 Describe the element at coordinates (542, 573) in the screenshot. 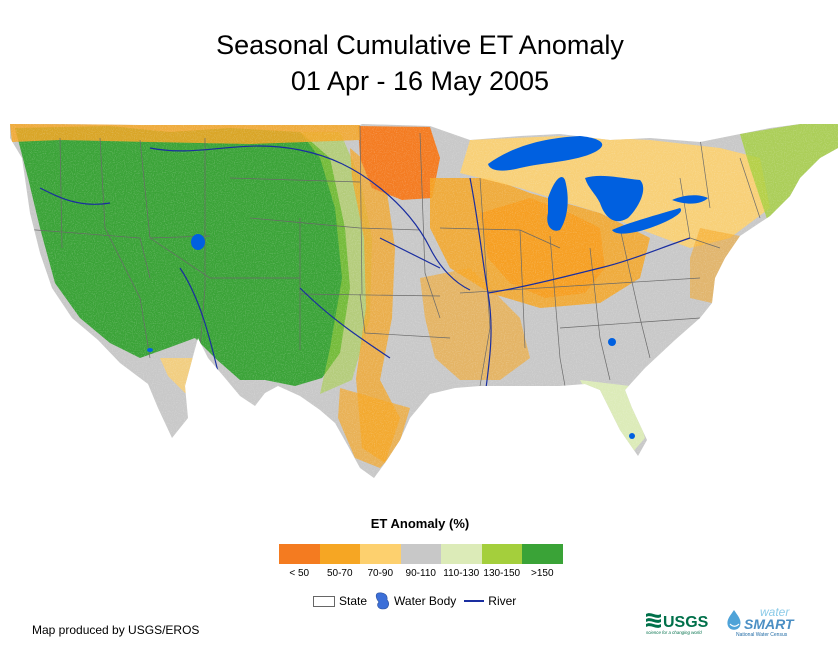

I see `legend-label-gt150: >150` at that location.